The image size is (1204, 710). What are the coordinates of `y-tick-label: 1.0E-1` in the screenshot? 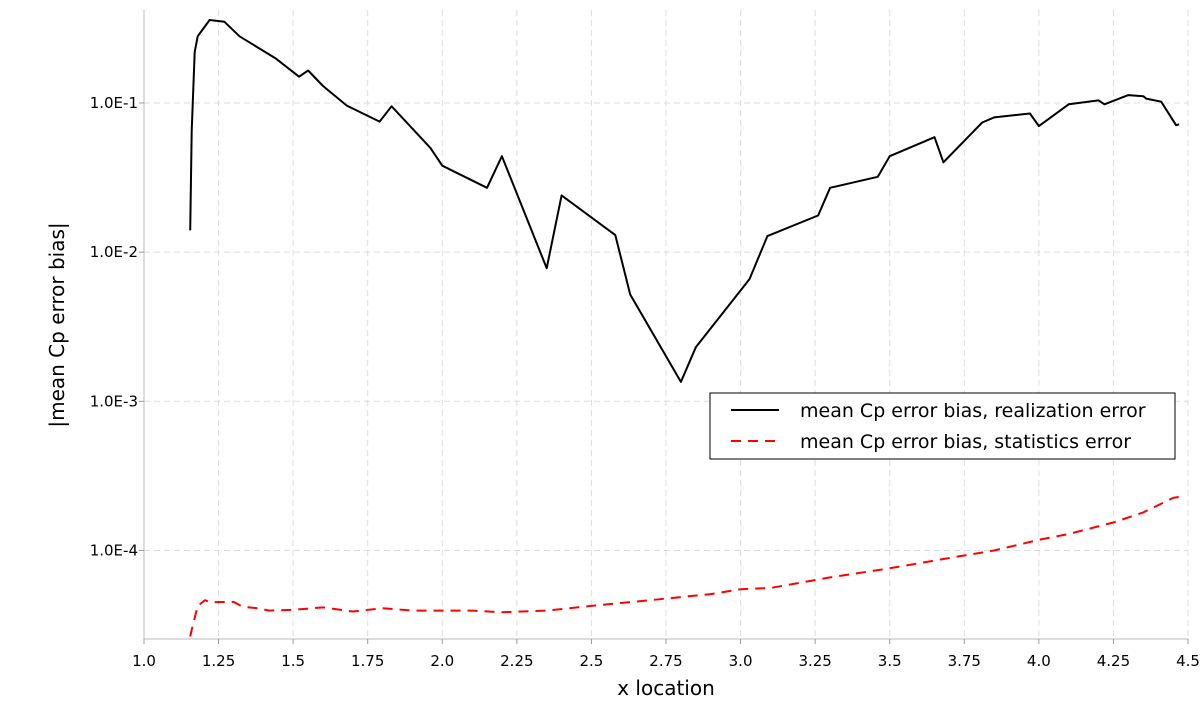 It's located at (114, 103).